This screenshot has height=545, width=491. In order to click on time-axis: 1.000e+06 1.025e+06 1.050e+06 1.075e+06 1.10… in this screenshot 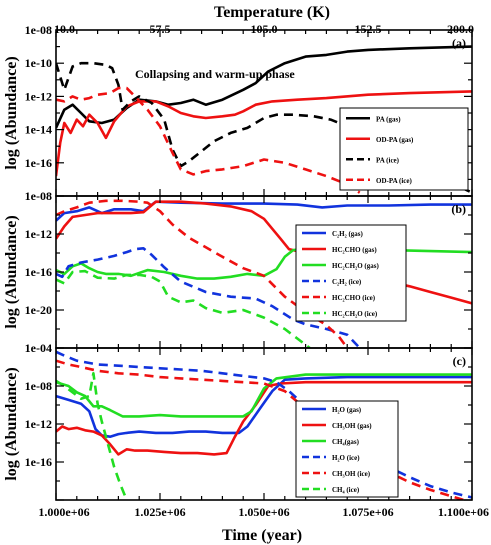, I will do `click(263, 512)`.